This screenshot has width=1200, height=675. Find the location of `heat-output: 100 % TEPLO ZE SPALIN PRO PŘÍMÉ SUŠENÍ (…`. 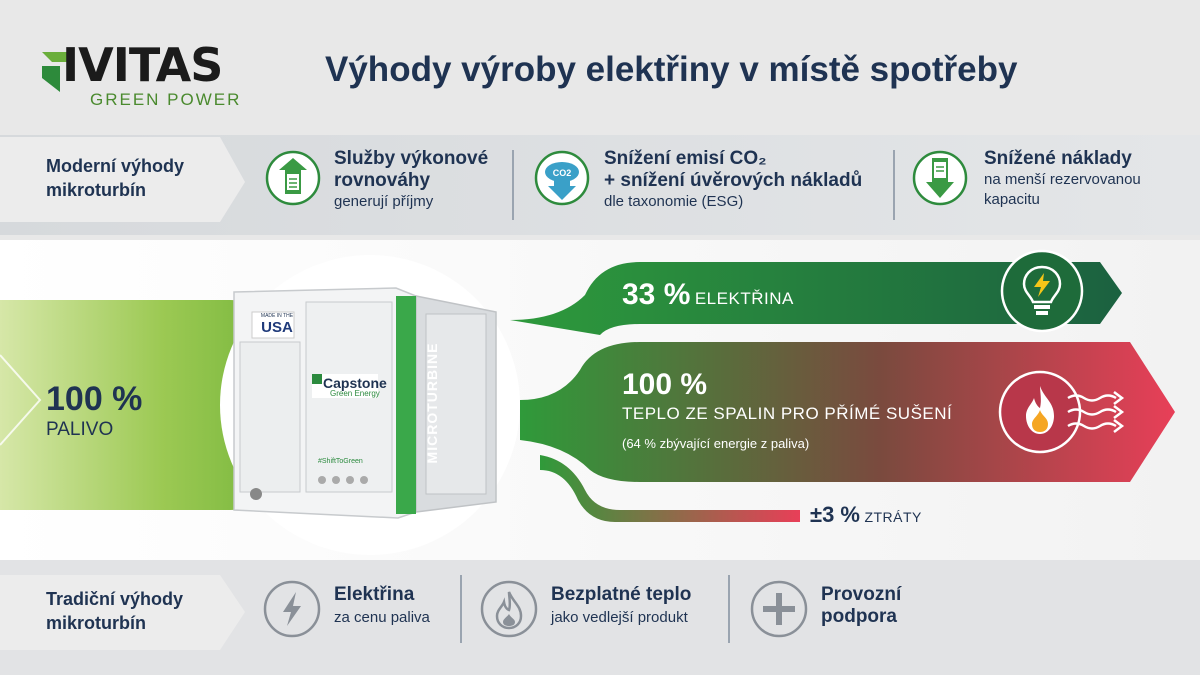

heat-output: 100 % TEPLO ZE SPALIN PRO PŘÍMÉ SUŠENÍ (… is located at coordinates (787, 409).